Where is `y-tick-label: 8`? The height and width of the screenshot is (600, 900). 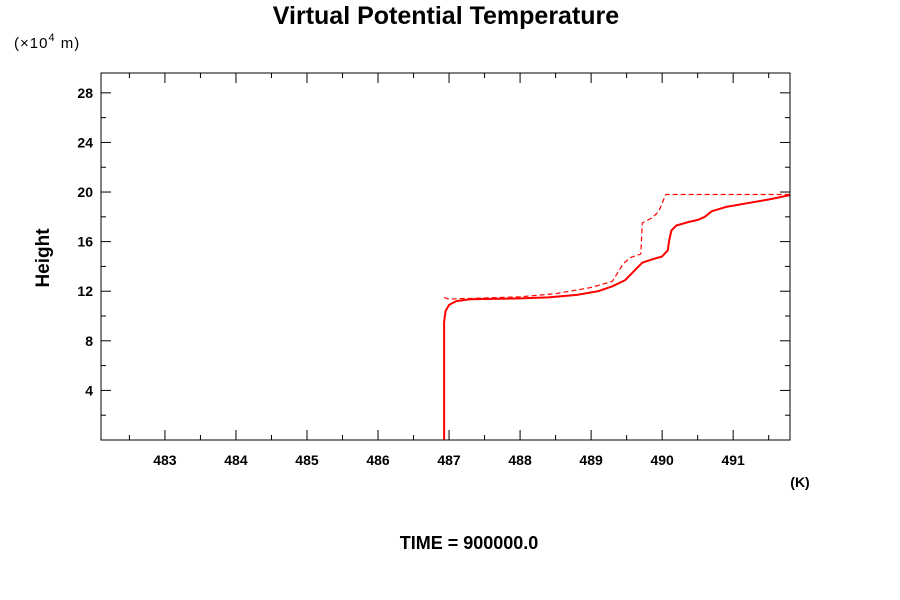
y-tick-label: 8 is located at coordinates (89, 341).